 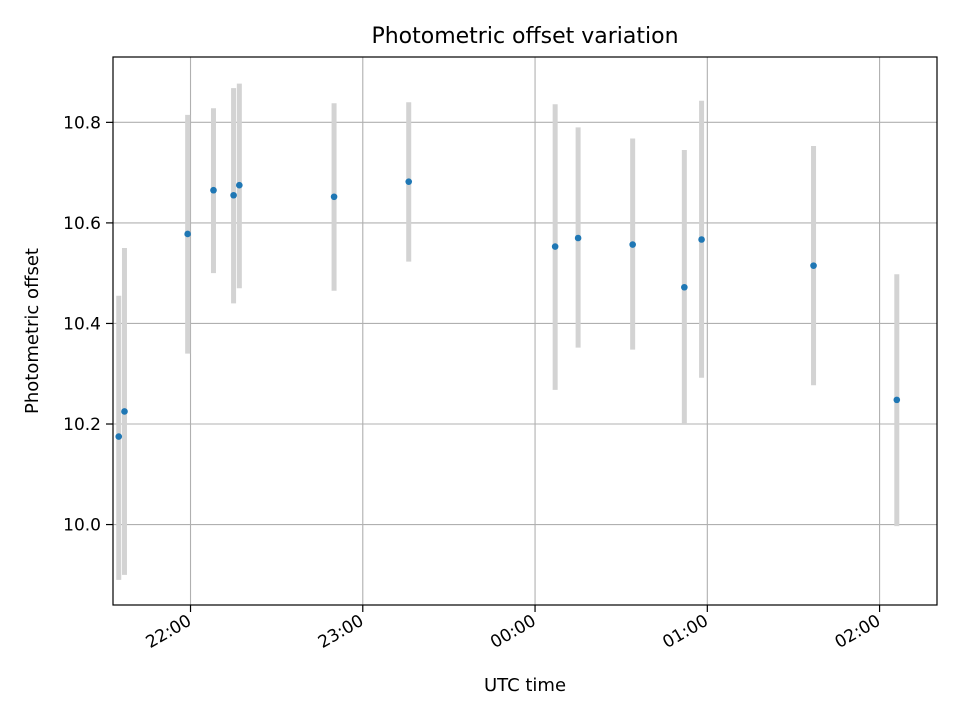 What do you see at coordinates (32, 331) in the screenshot?
I see `y-axis-label: Photometric offset` at bounding box center [32, 331].